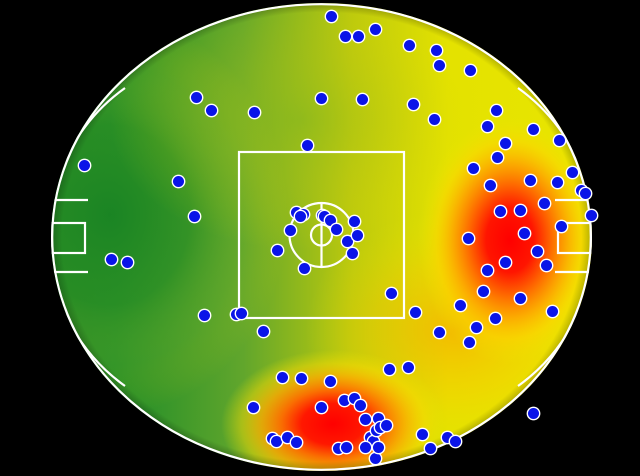 Image resolution: width=640 pixels, height=476 pixels. Describe the element at coordinates (574, 238) in the screenshot. I see `right-goal-square` at that location.